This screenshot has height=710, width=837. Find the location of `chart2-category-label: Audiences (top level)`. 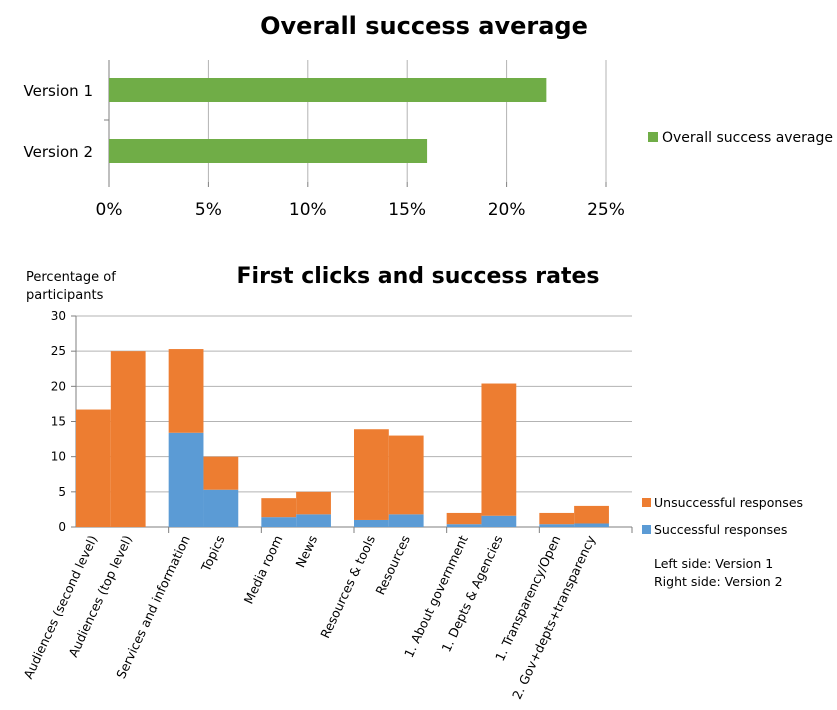

chart2-category-label: Audiences (top level) is located at coordinates (100, 596).